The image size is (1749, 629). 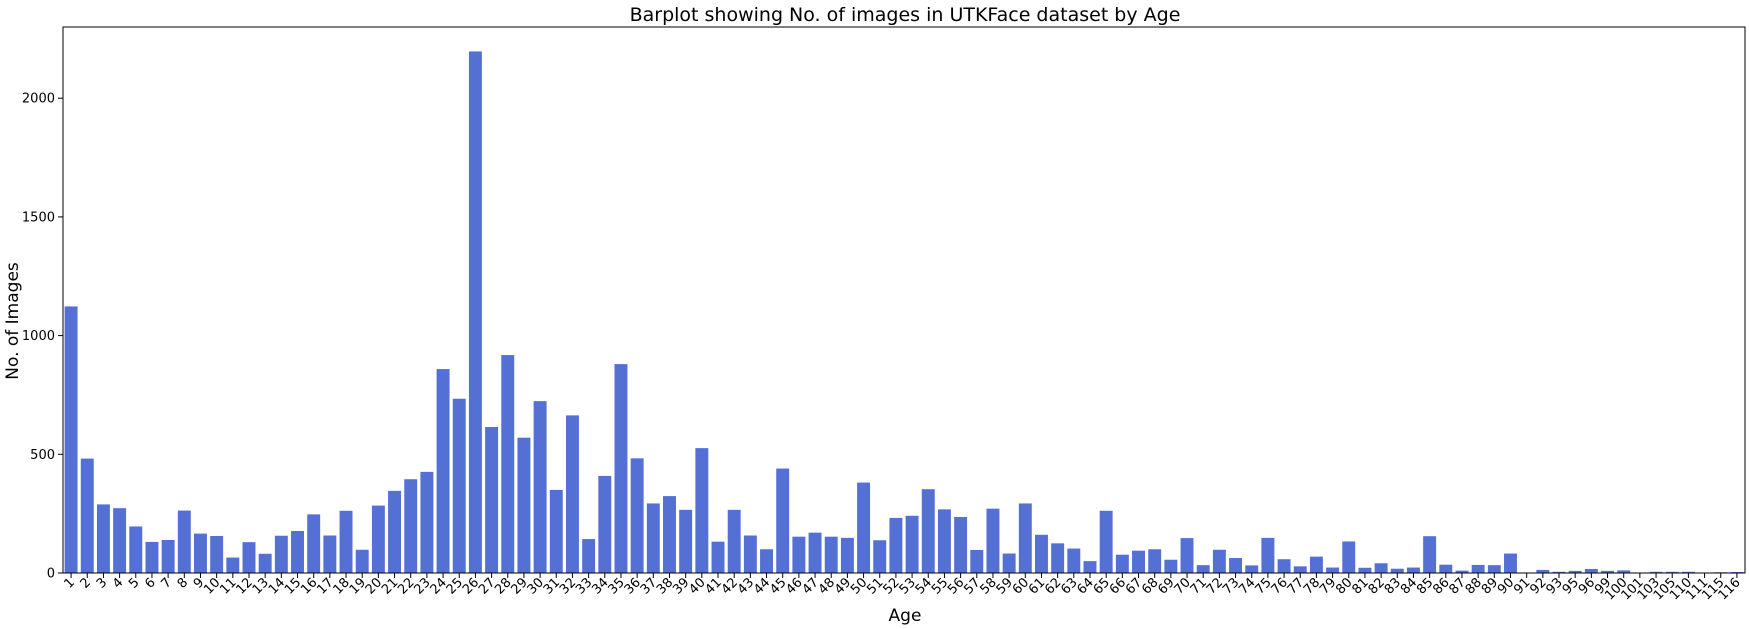 I want to click on x-tick-label: 2, so click(x=86, y=583).